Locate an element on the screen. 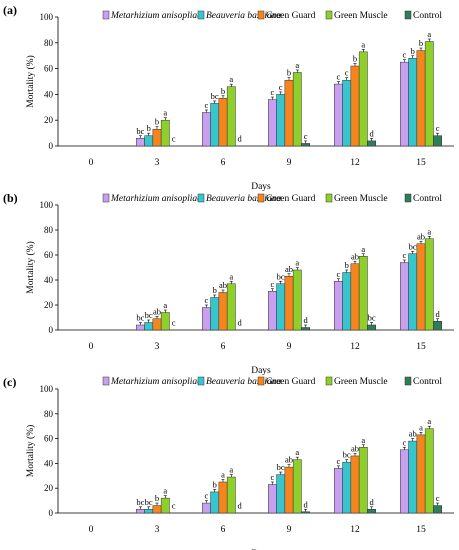  y-axis-title: Mortality (%) is located at coordinates (30, 451).